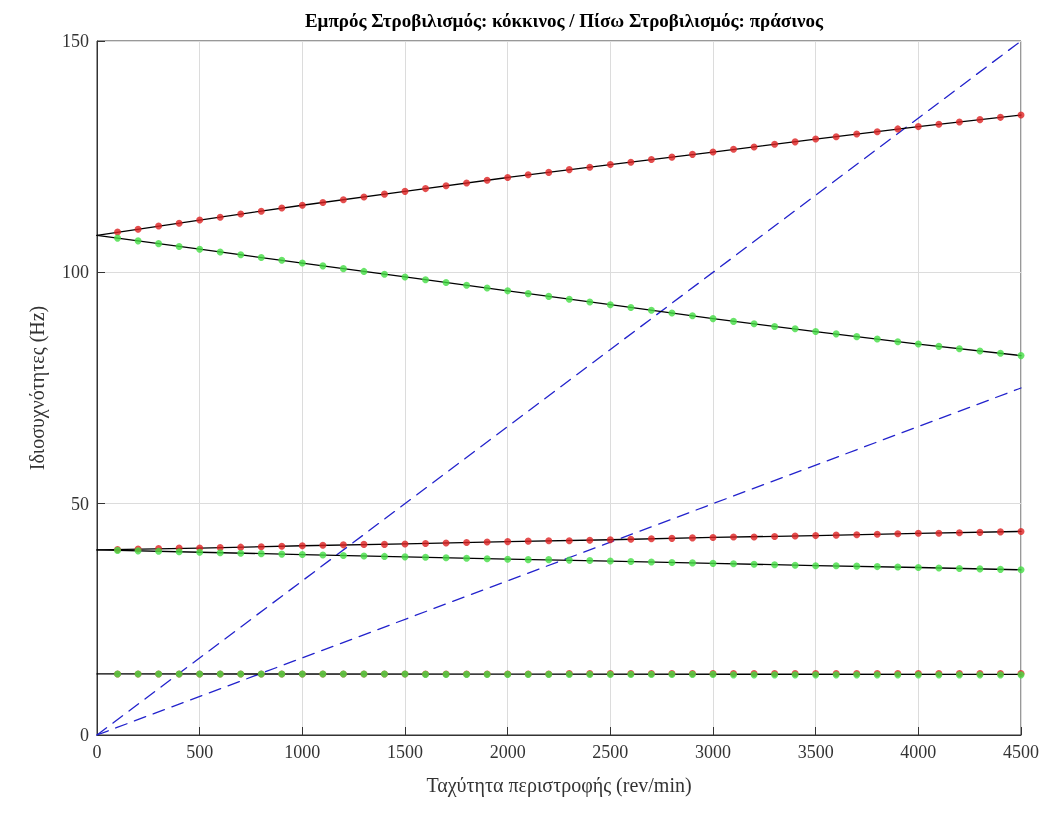  Describe the element at coordinates (75, 41) in the screenshot. I see `y-tick-label: 150` at that location.